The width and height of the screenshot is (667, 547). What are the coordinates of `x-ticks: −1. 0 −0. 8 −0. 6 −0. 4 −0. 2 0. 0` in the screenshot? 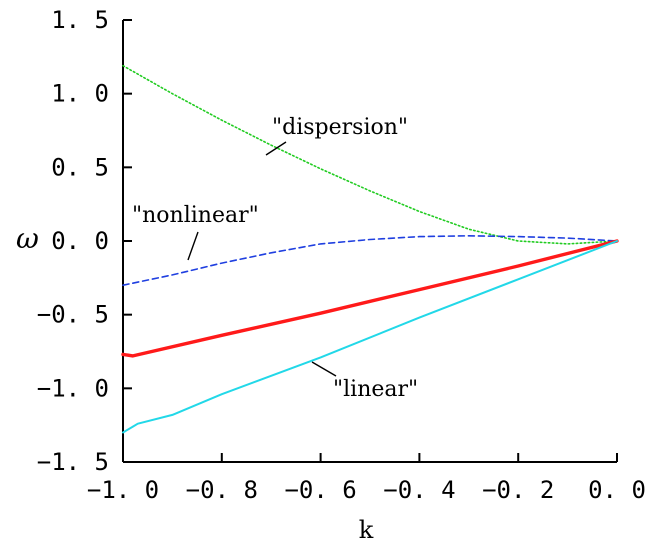 It's located at (366, 478).